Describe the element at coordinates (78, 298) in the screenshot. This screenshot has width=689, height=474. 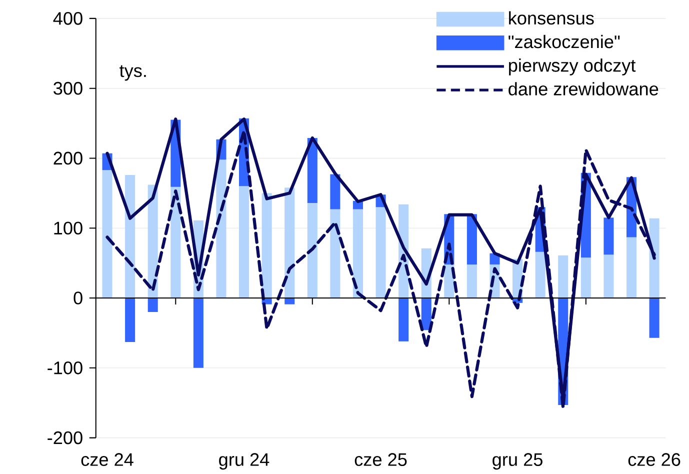
I see `y-tick-label: 0` at that location.